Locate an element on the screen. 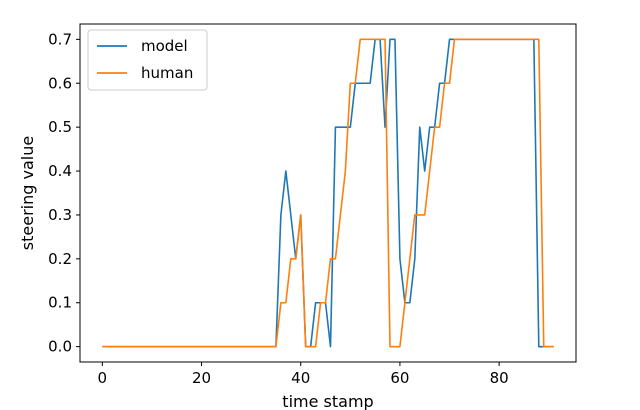 This screenshot has height=410, width=640. y-tick-label: 0.7 is located at coordinates (60, 39).